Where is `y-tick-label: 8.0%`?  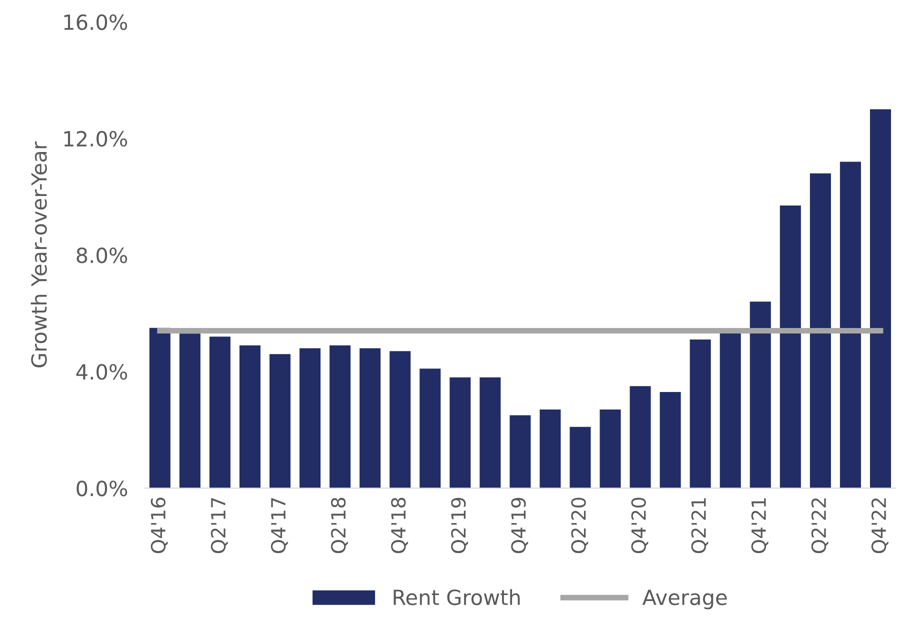
y-tick-label: 8.0% is located at coordinates (102, 255).